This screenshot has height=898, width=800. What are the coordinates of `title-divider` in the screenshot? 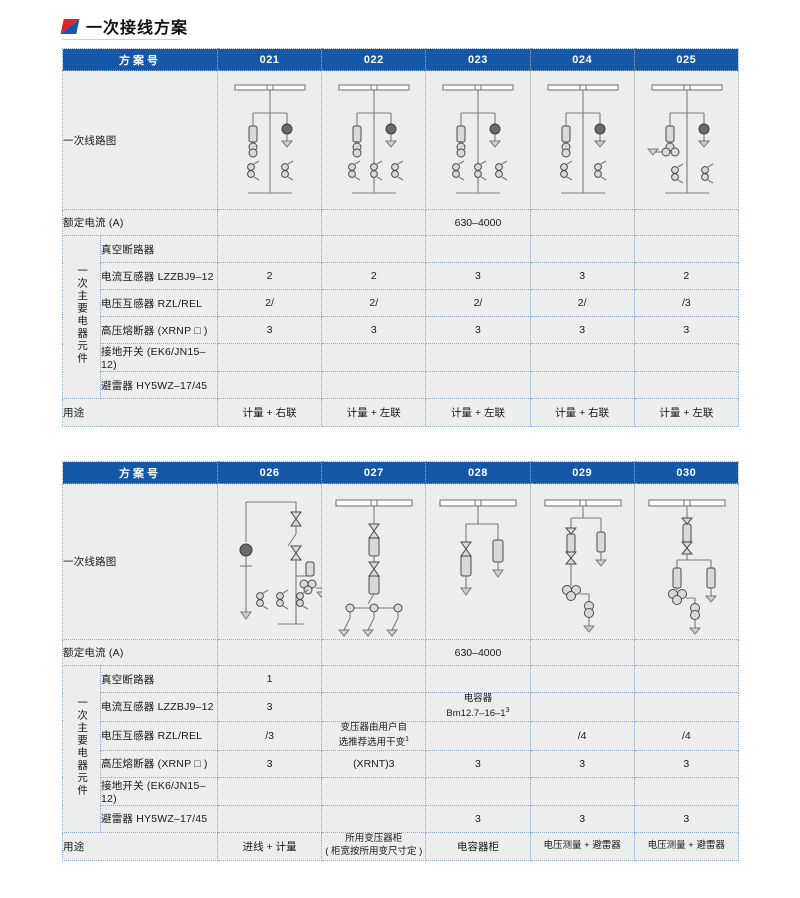 It's located at (122, 39).